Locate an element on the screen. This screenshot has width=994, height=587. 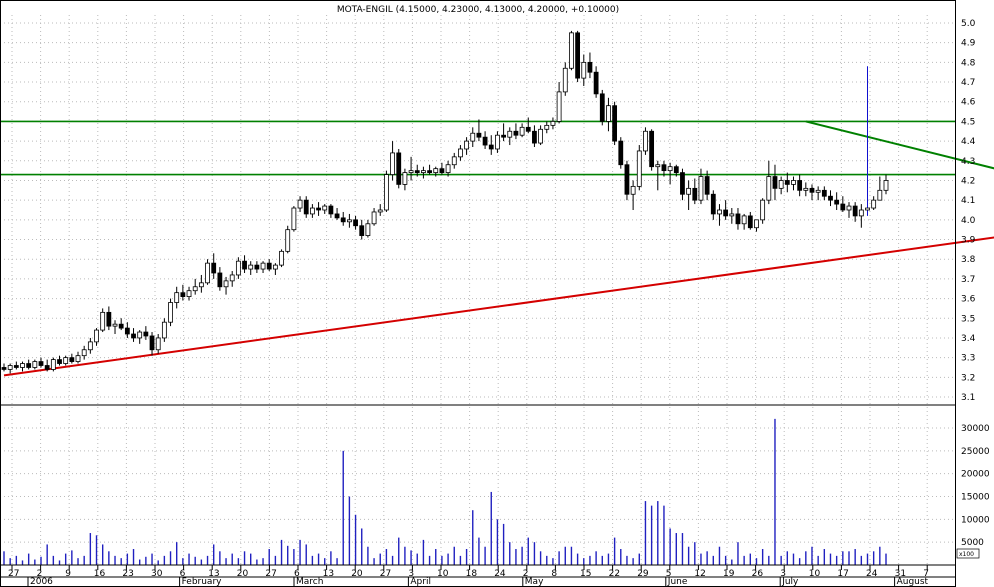
day-tick-label: 18 is located at coordinates (472, 574).